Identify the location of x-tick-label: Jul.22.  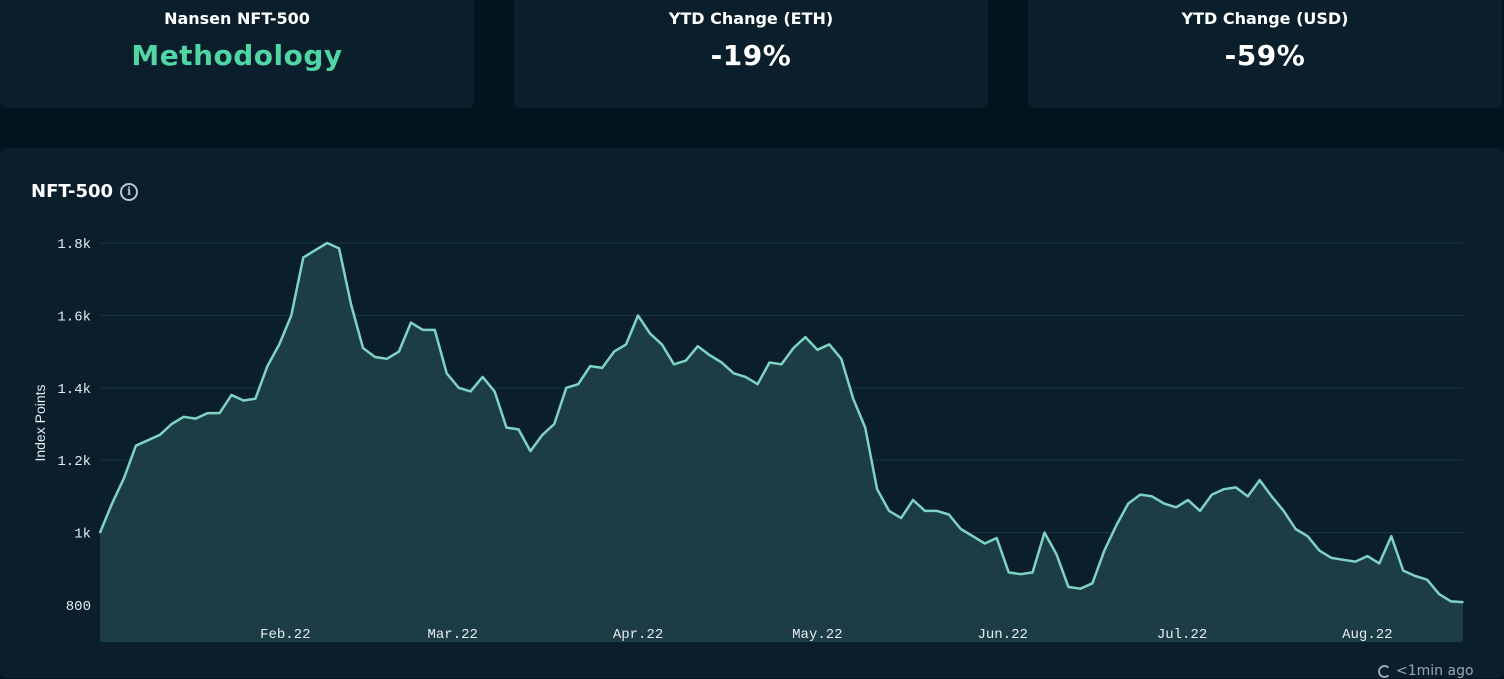
(1182, 635).